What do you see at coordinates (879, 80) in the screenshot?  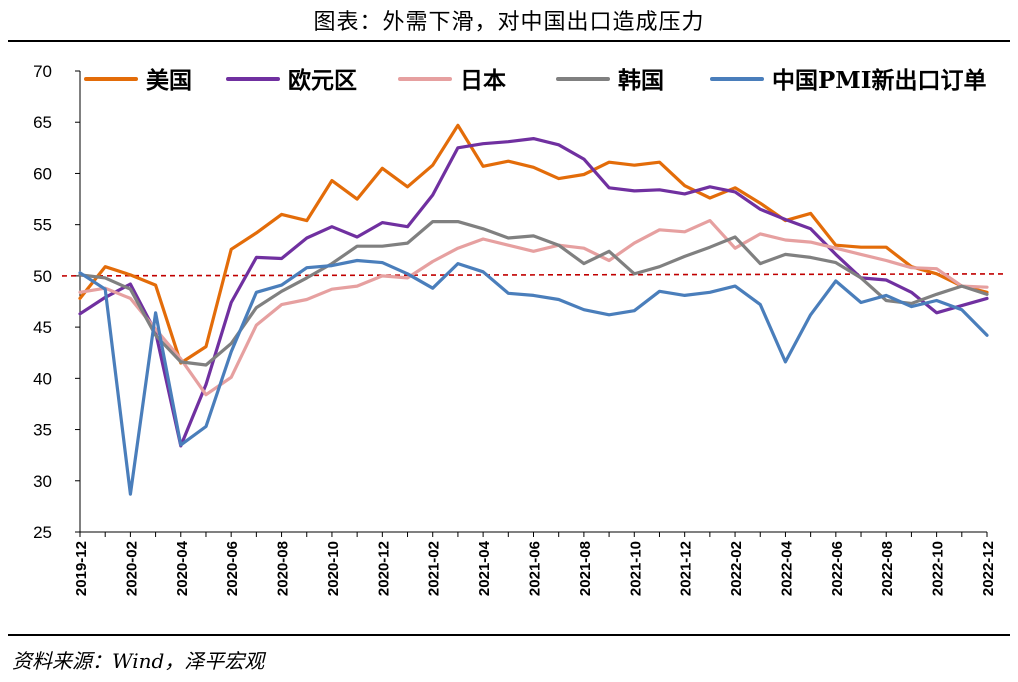 I see `legend-label: 中国PMI新出口订单` at bounding box center [879, 80].